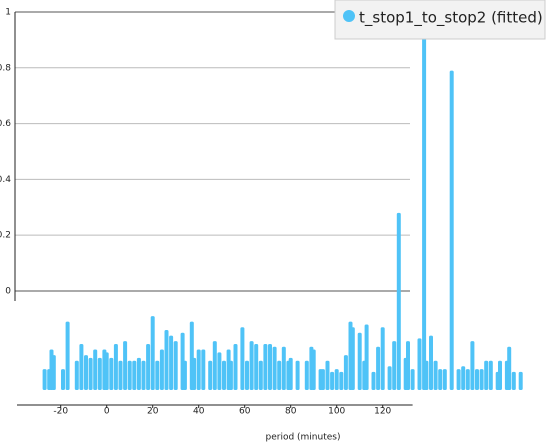 The width and height of the screenshot is (546, 443). I want to click on legend-swatch, so click(349, 16).